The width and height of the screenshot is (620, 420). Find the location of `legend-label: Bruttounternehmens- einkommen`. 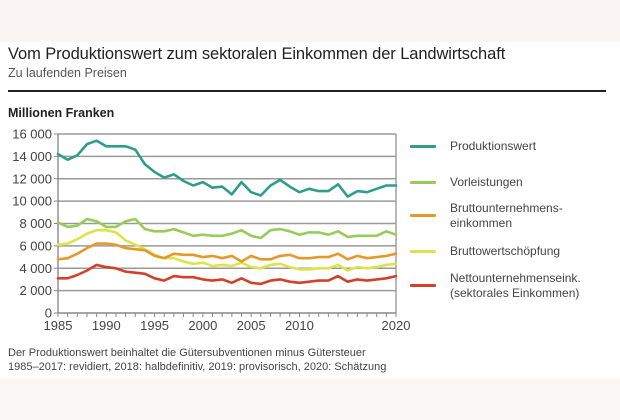

legend-label: Bruttounternehmens- einkommen is located at coordinates (506, 215).